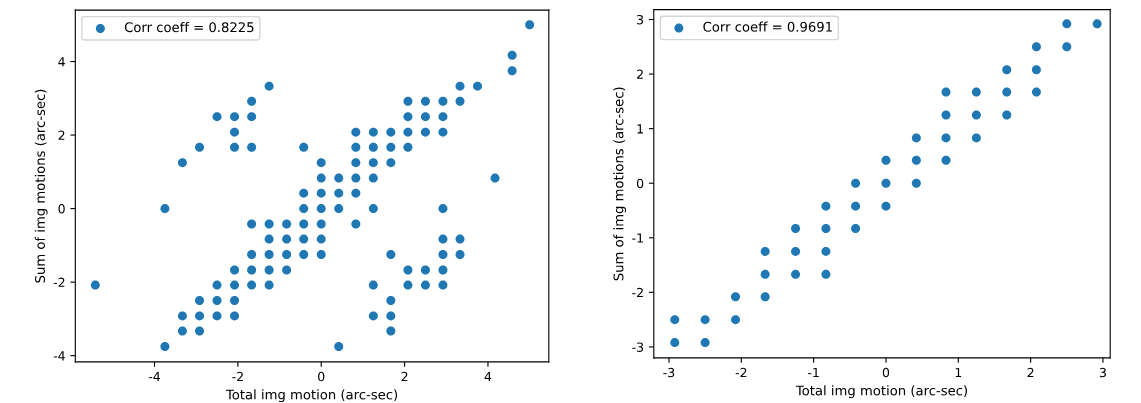  I want to click on legend-label: Corr coeff = 0.9691, so click(767, 26).